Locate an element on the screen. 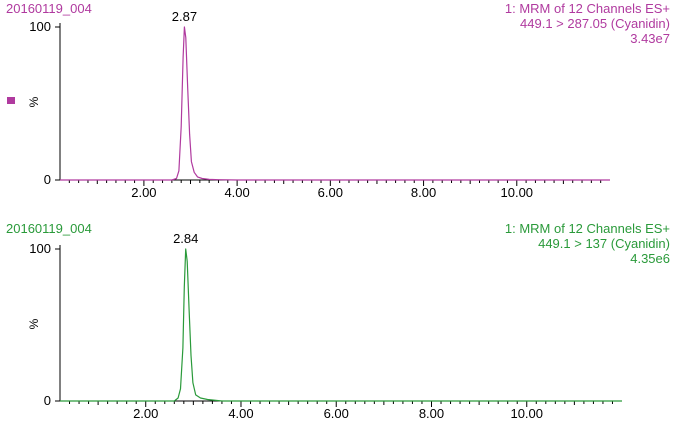 The width and height of the screenshot is (680, 421). peak-label: 2.84 is located at coordinates (185, 238).